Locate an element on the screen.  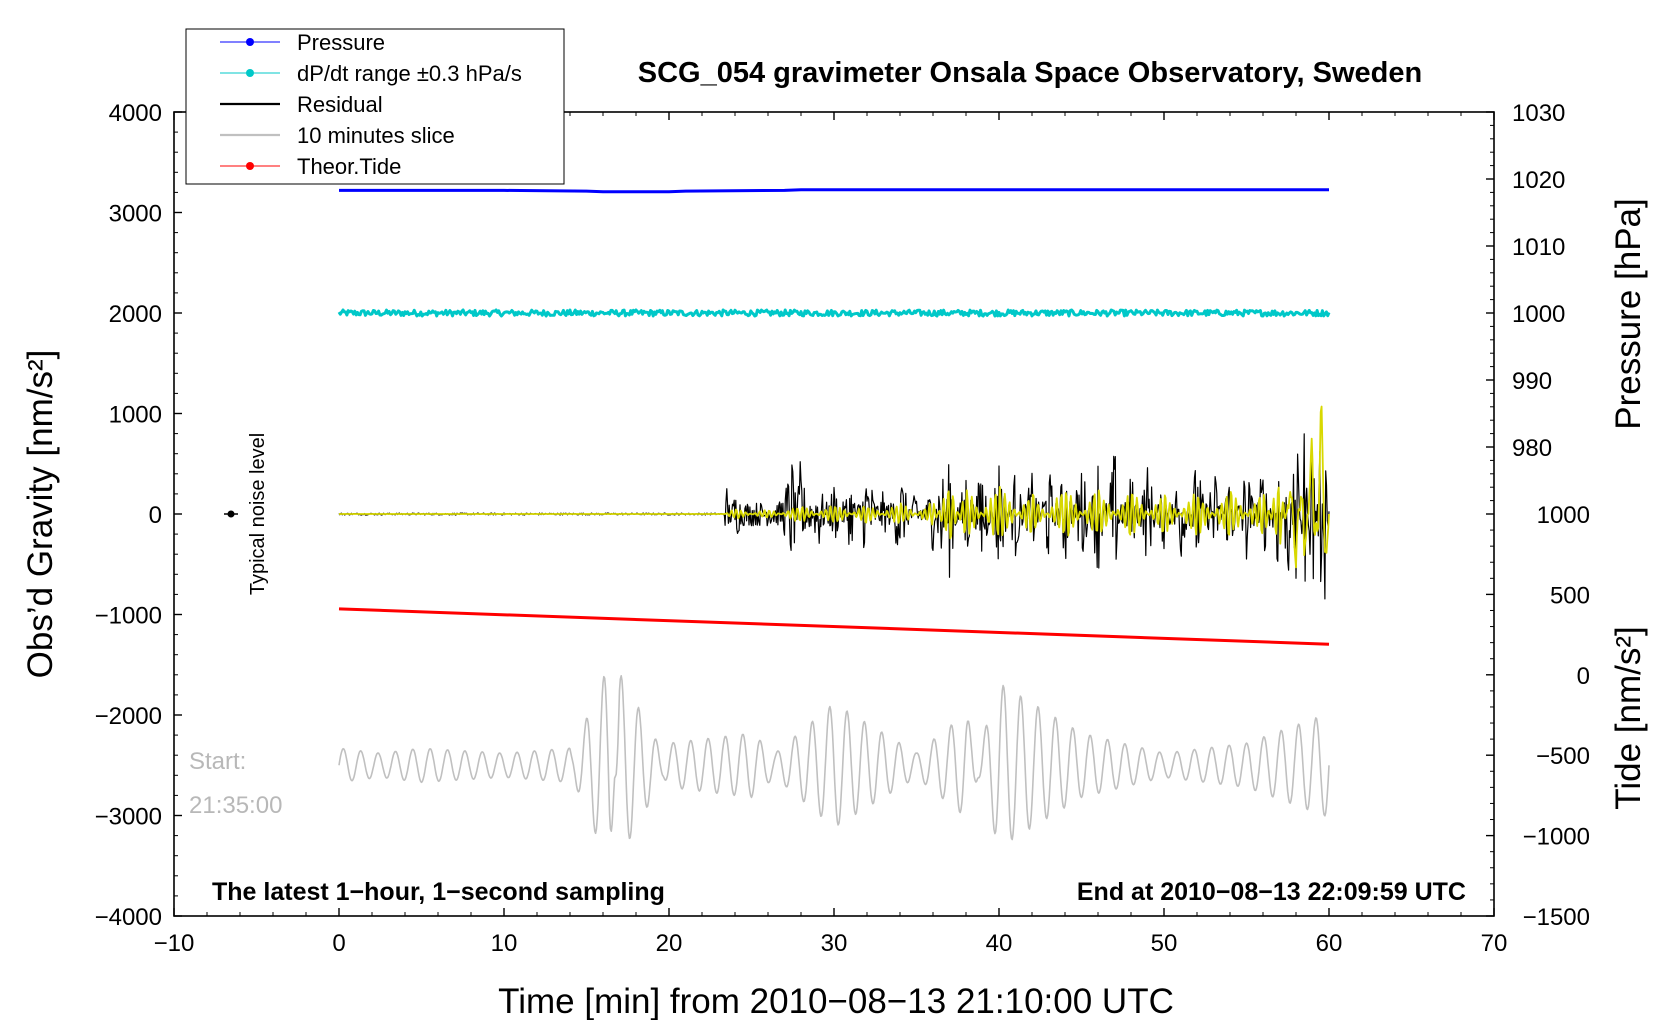
tide-line is located at coordinates (834, 626).